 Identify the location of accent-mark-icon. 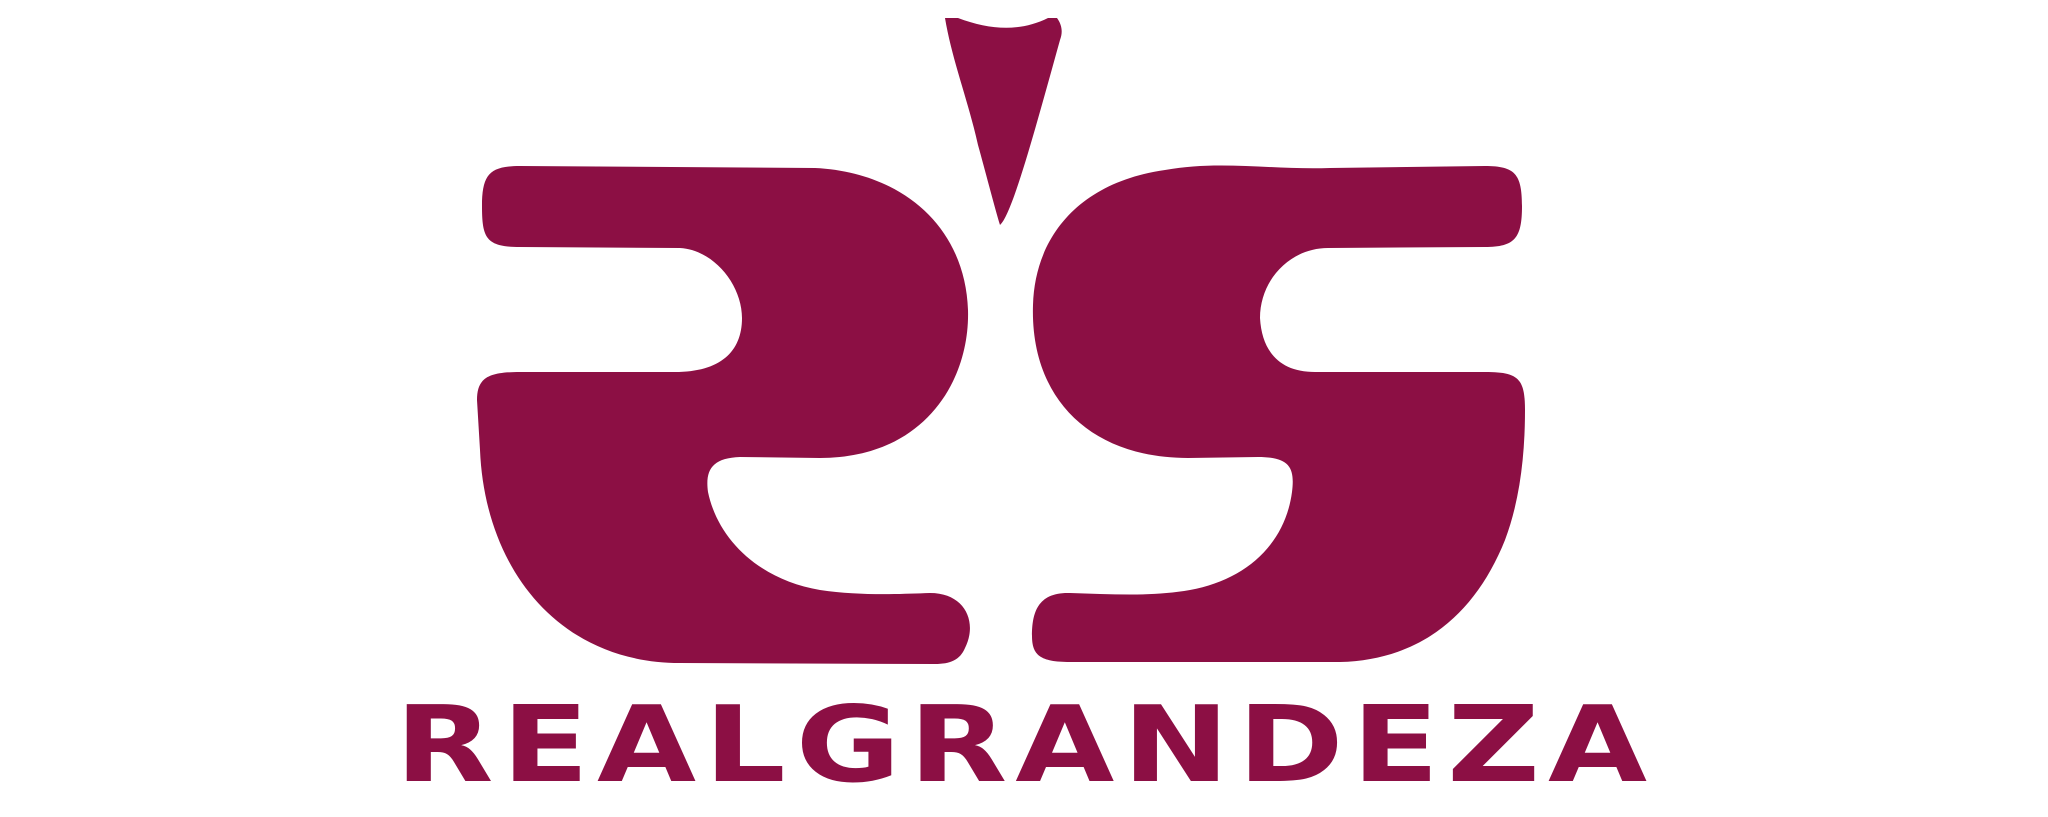
(1003, 121).